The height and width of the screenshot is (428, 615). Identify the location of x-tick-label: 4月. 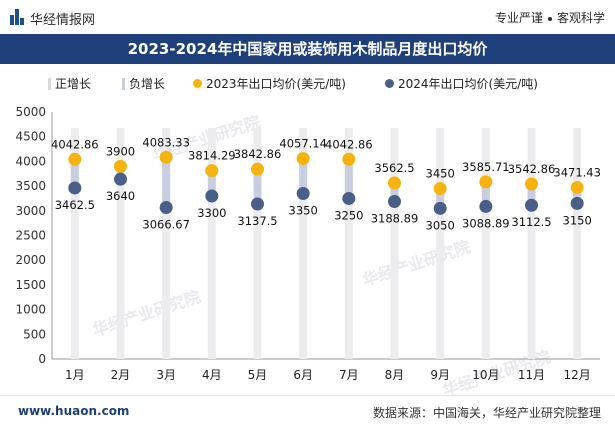
(212, 375).